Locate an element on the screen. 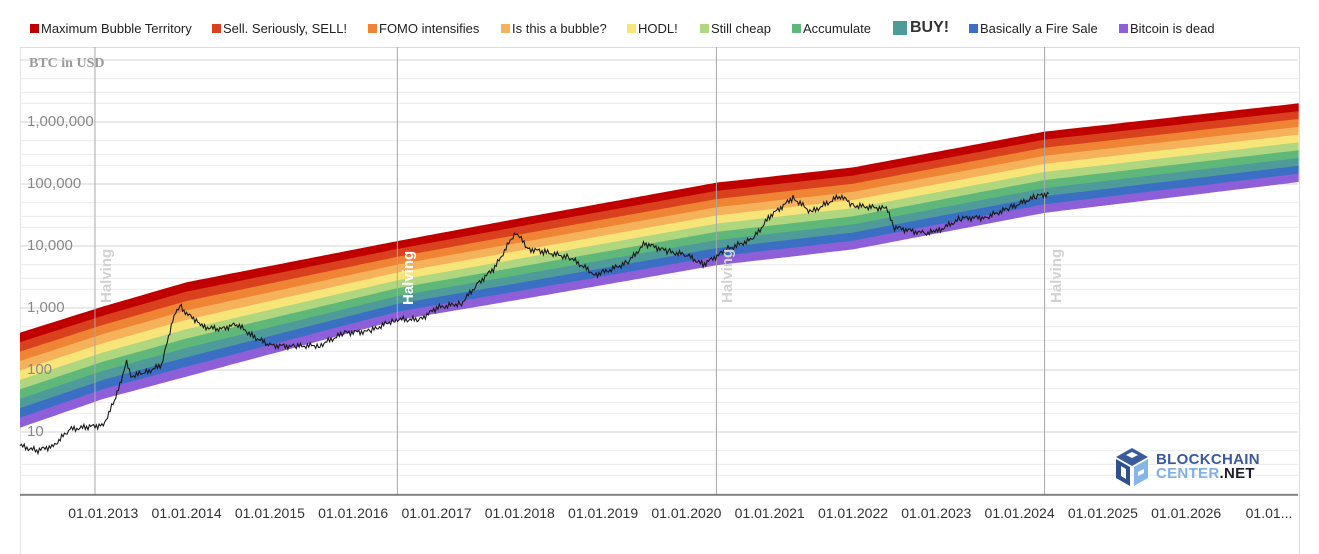 The height and width of the screenshot is (554, 1319). y-tick-label: 10 is located at coordinates (35, 431).